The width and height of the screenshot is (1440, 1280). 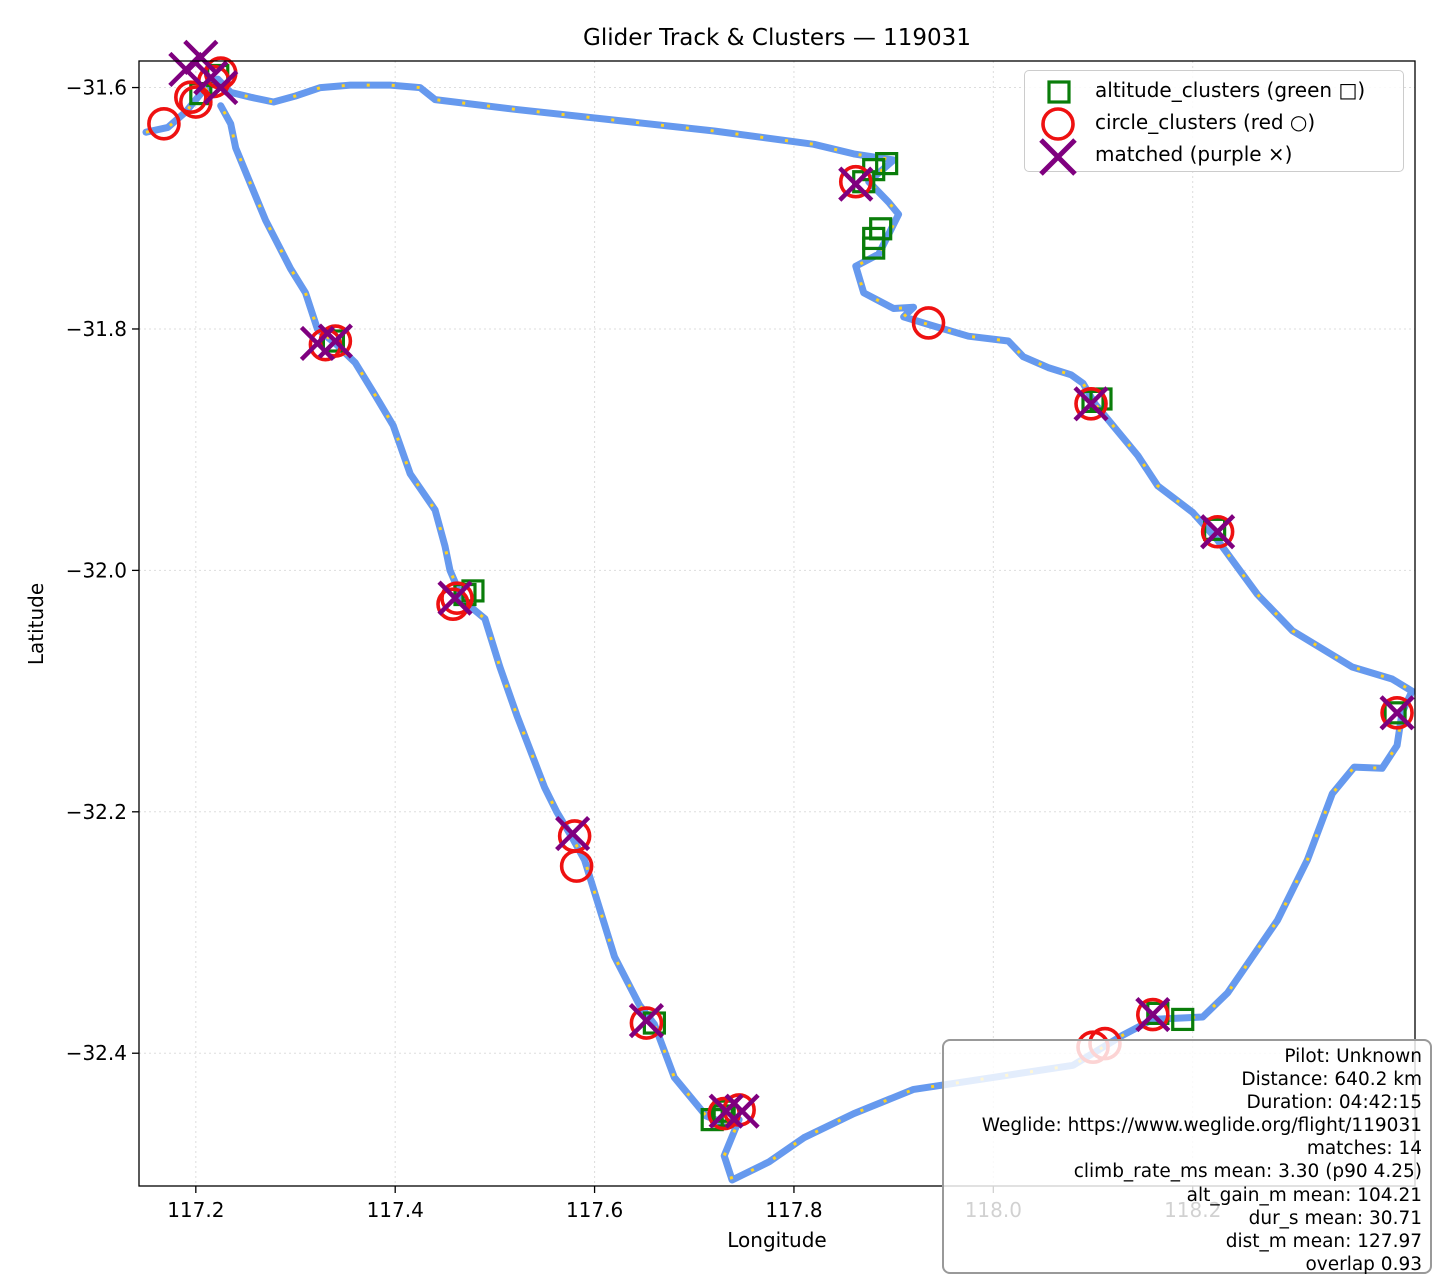 I want to click on info-matches: matches: 14, so click(x=1364, y=1149).